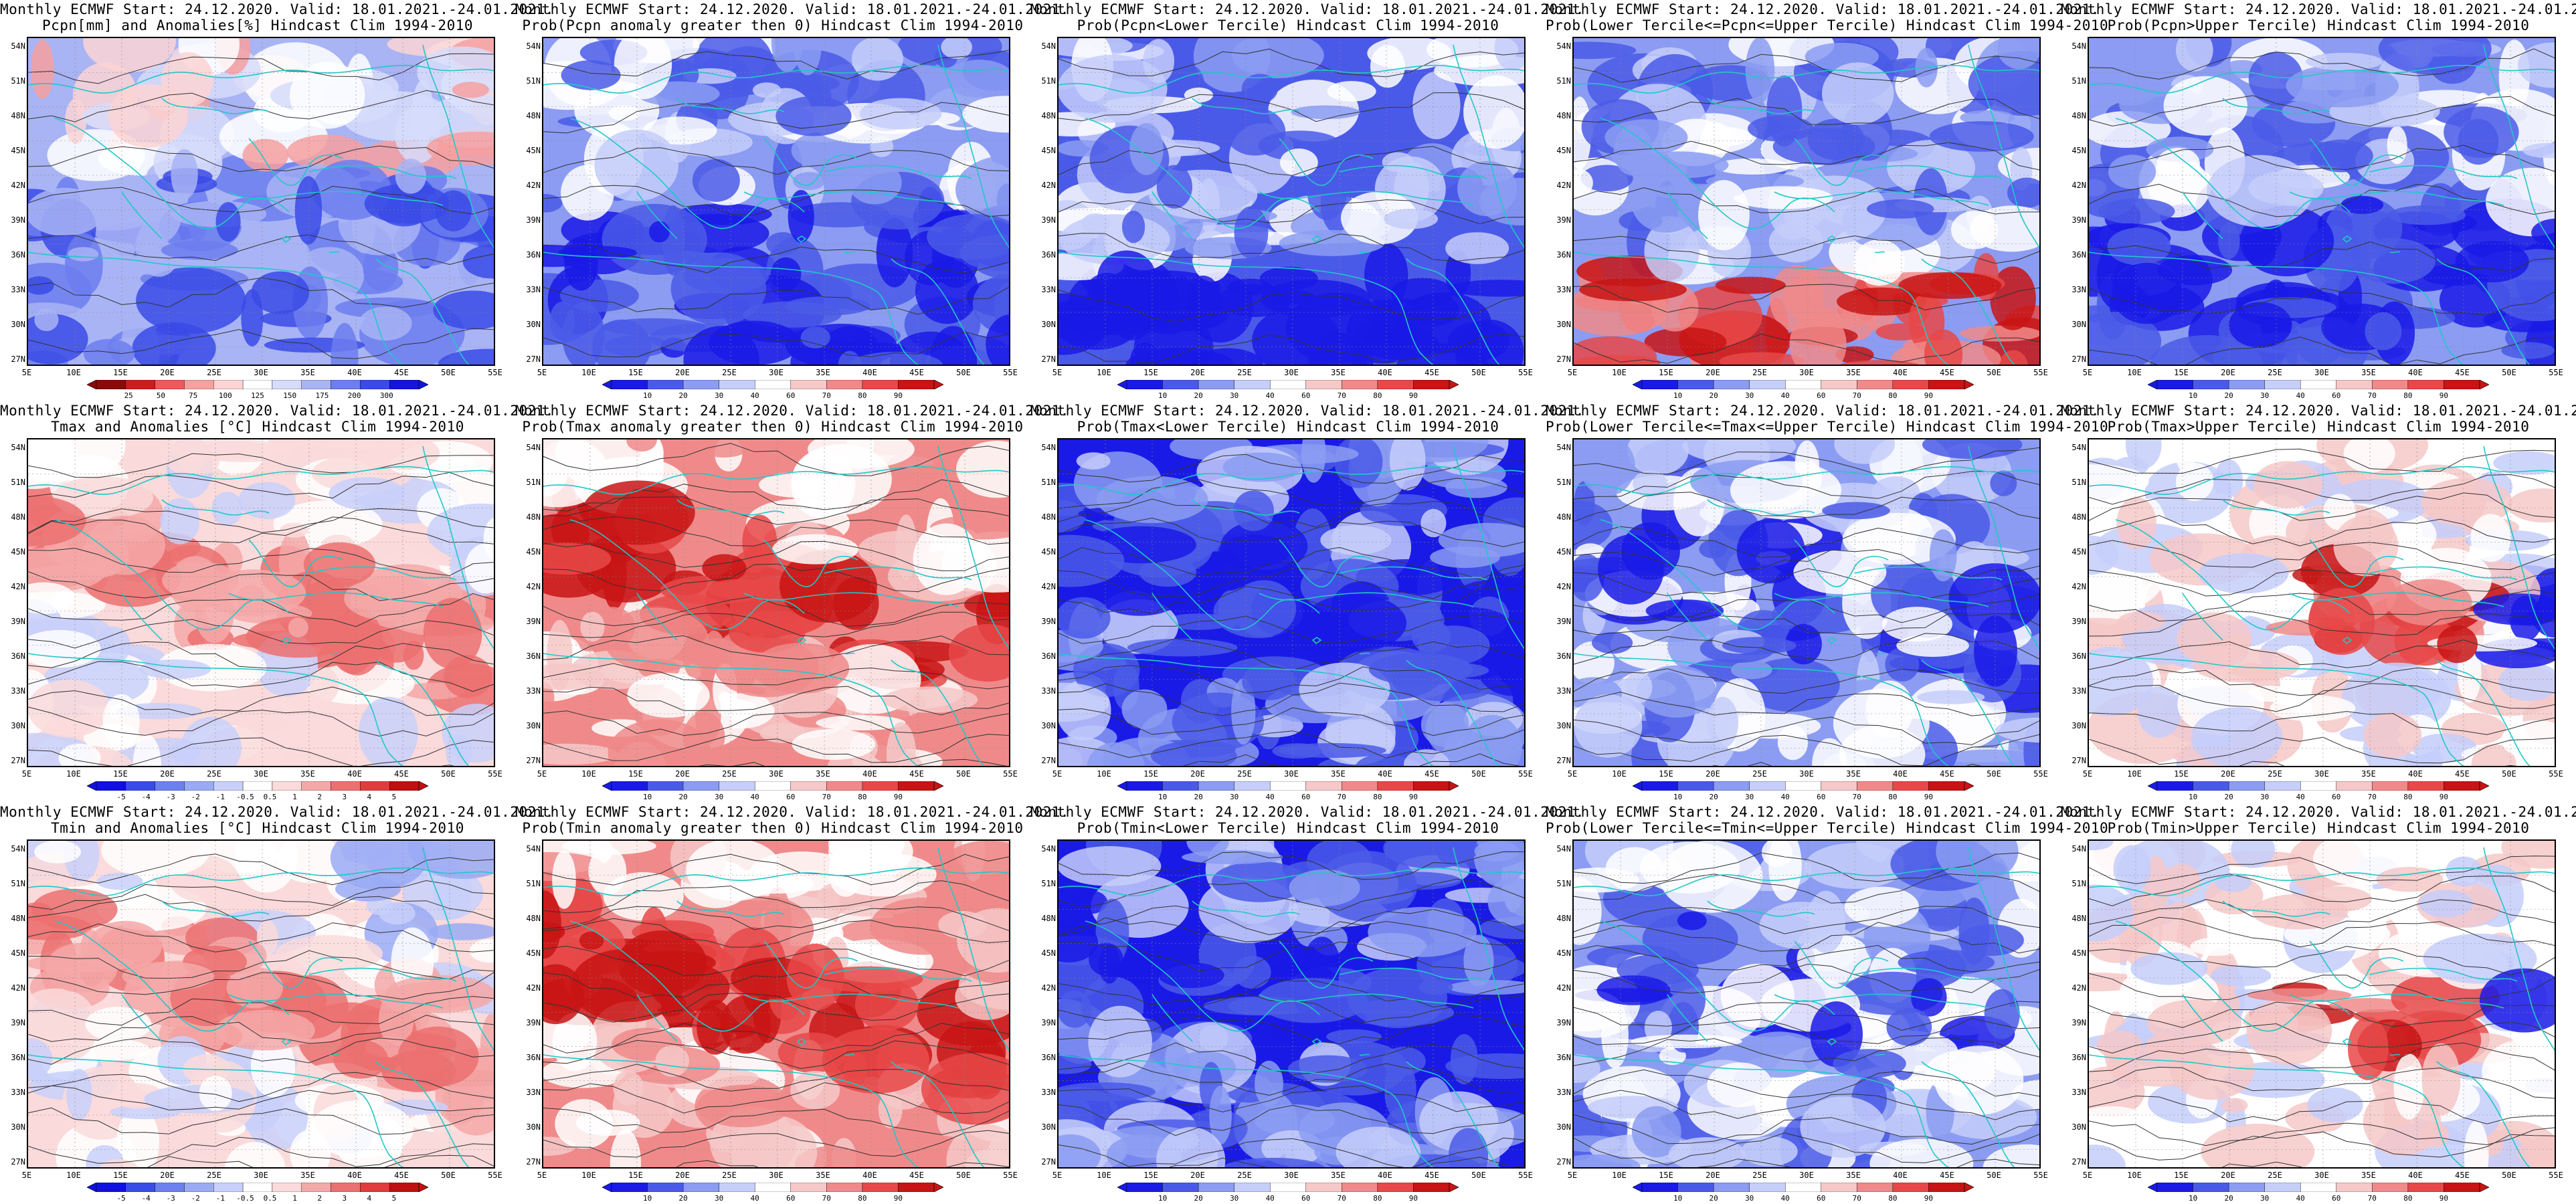  What do you see at coordinates (245, 1198) in the screenshot?
I see `colorbar-tick-label: -0.5` at bounding box center [245, 1198].